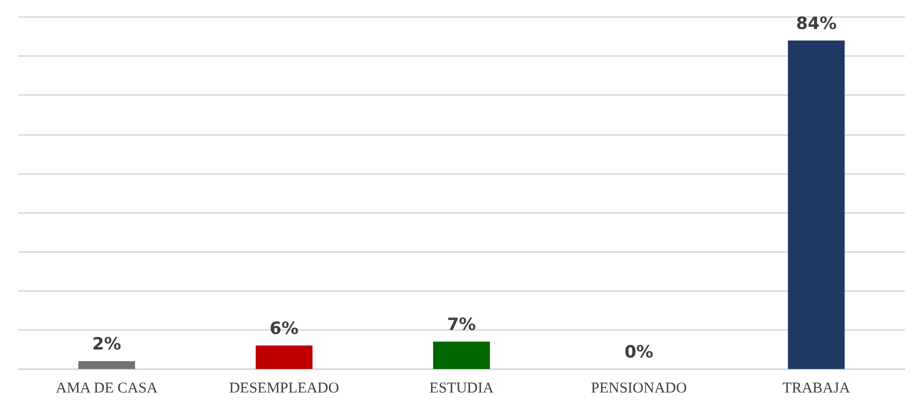 The width and height of the screenshot is (915, 402). What do you see at coordinates (461, 388) in the screenshot?
I see `x-tick-label: ESTUDIA` at bounding box center [461, 388].